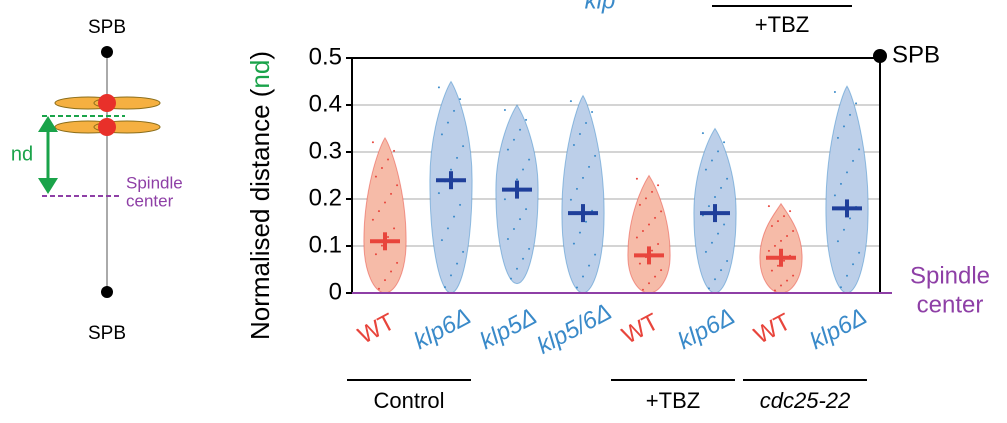 This screenshot has width=1007, height=423. Describe the element at coordinates (325, 244) in the screenshot. I see `y-tick-label: 0.1` at that location.